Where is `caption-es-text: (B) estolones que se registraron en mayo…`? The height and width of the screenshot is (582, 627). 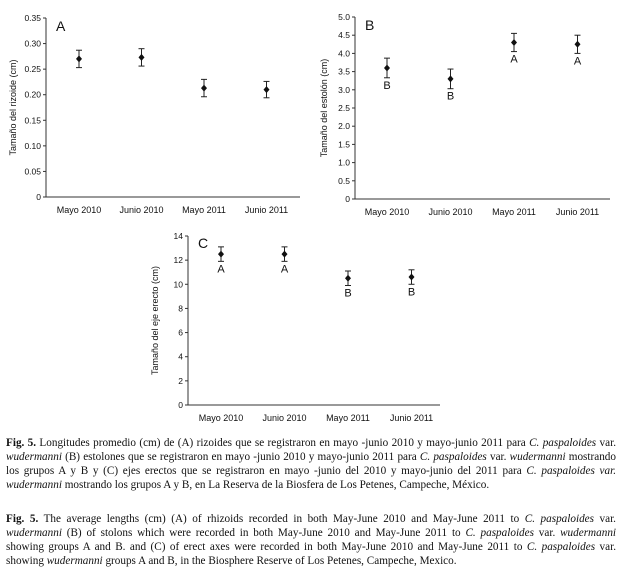 caption-es-text: (B) estolones que se registraron en mayo… is located at coordinates (240, 457).